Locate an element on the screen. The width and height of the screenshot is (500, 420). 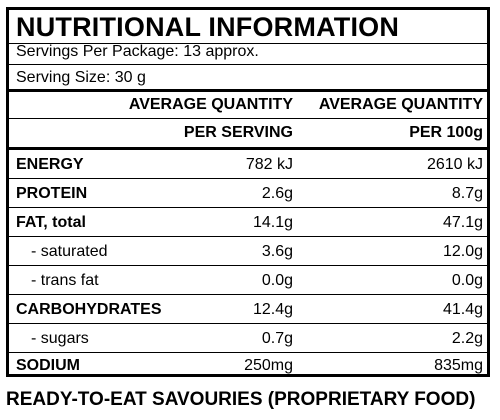
panel-title: NUTRITIONAL INFORMATION is located at coordinates (208, 27).